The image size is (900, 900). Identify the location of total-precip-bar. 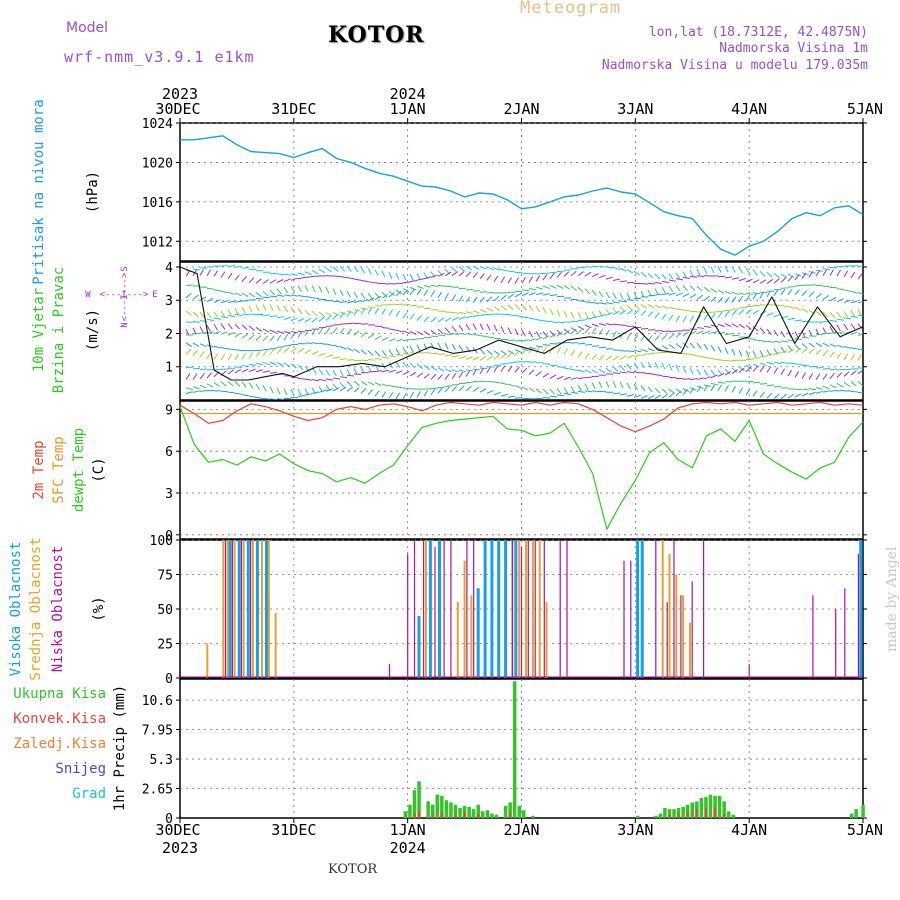
(446, 809).